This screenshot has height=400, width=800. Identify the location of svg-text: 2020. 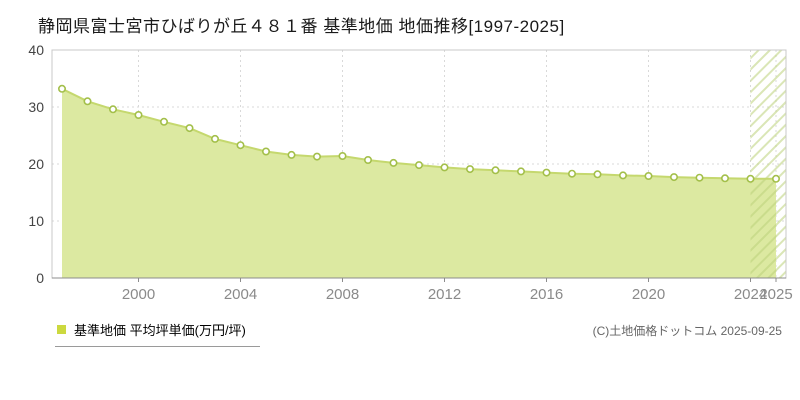
(648, 294).